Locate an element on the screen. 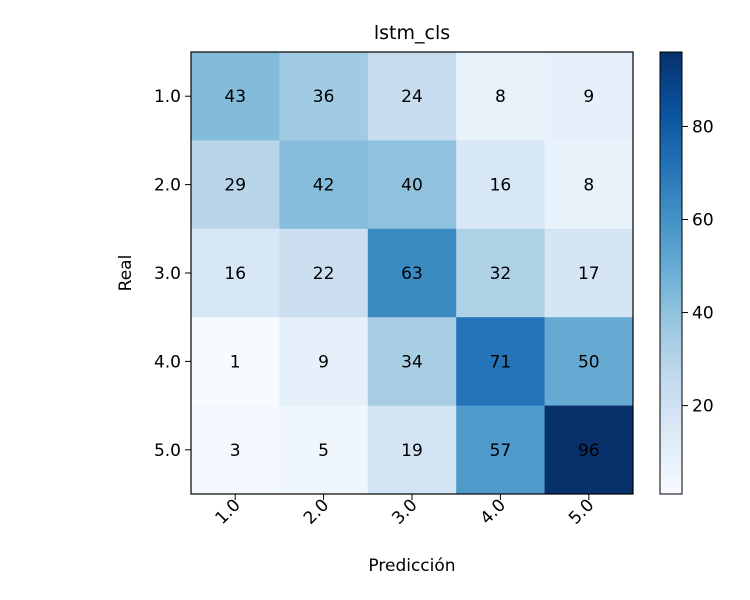 The height and width of the screenshot is (600, 750). cell-value-label: 24 is located at coordinates (412, 97).